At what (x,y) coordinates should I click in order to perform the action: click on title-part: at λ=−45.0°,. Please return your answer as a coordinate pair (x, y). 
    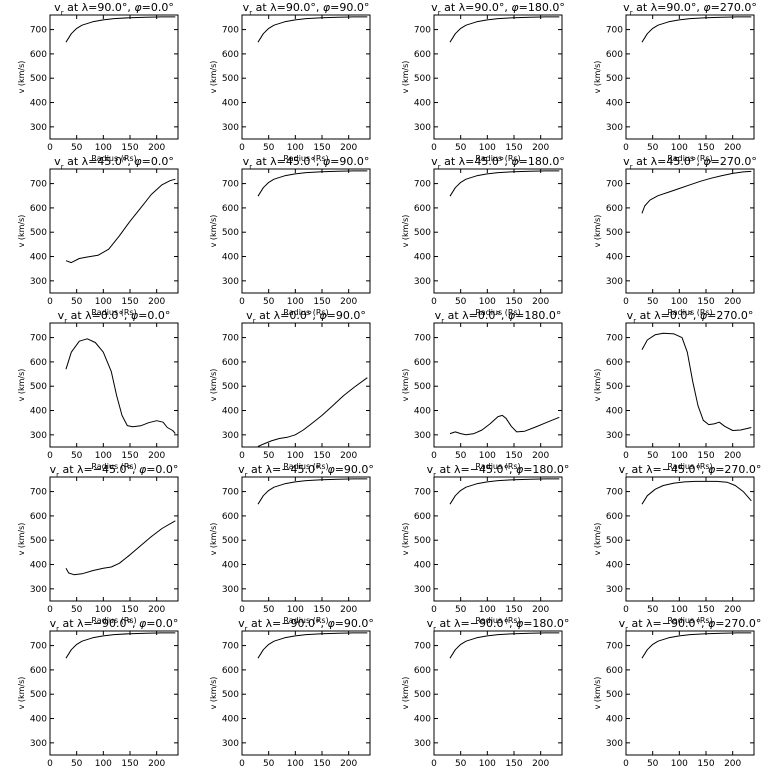
    Looking at the image, I should click on (668, 469).